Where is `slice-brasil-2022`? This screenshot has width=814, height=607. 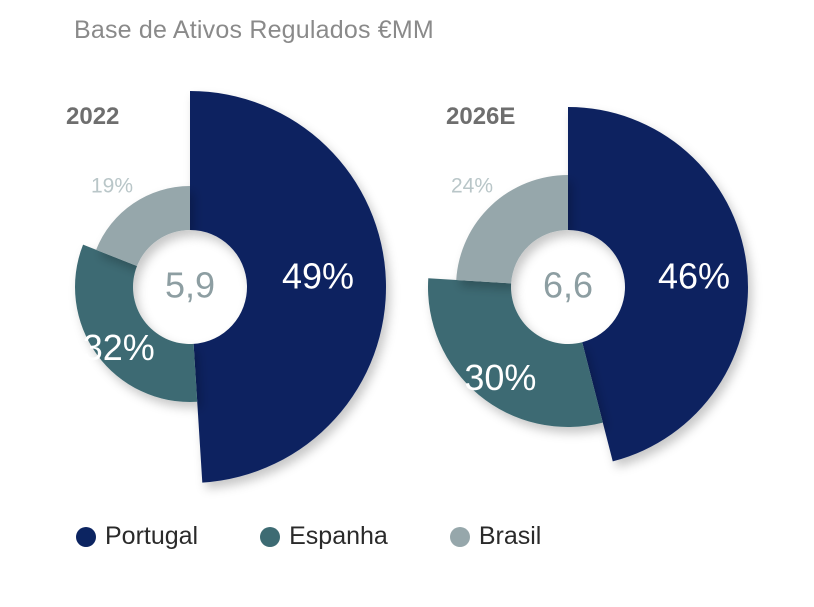
slice-brasil-2022 is located at coordinates (143, 226).